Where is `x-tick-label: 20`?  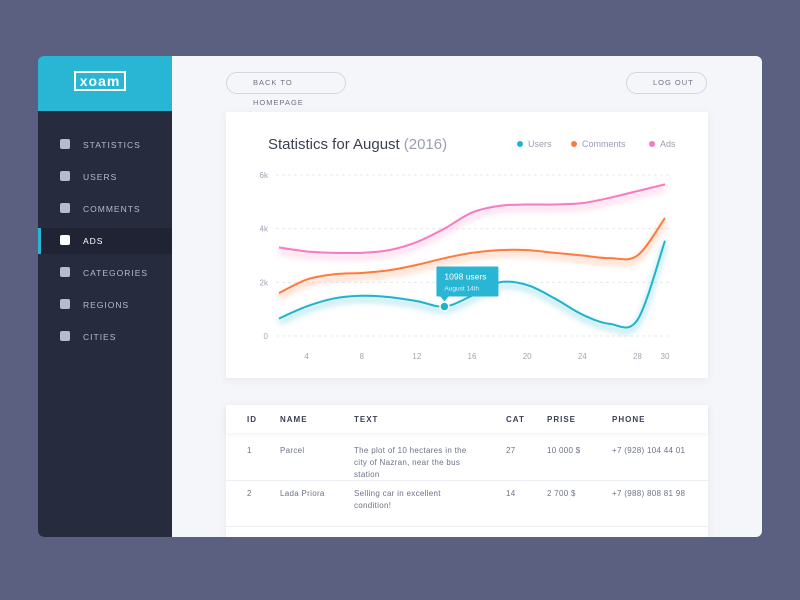 x-tick-label: 20 is located at coordinates (527, 356).